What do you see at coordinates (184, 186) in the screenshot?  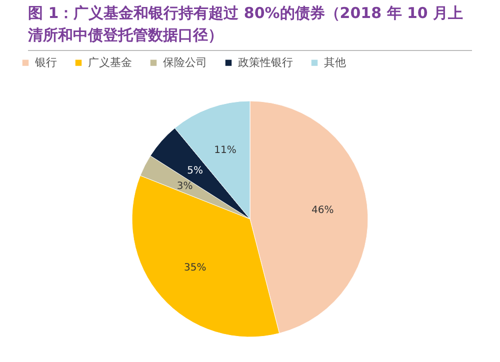 I see `data-label: 3%` at bounding box center [184, 186].